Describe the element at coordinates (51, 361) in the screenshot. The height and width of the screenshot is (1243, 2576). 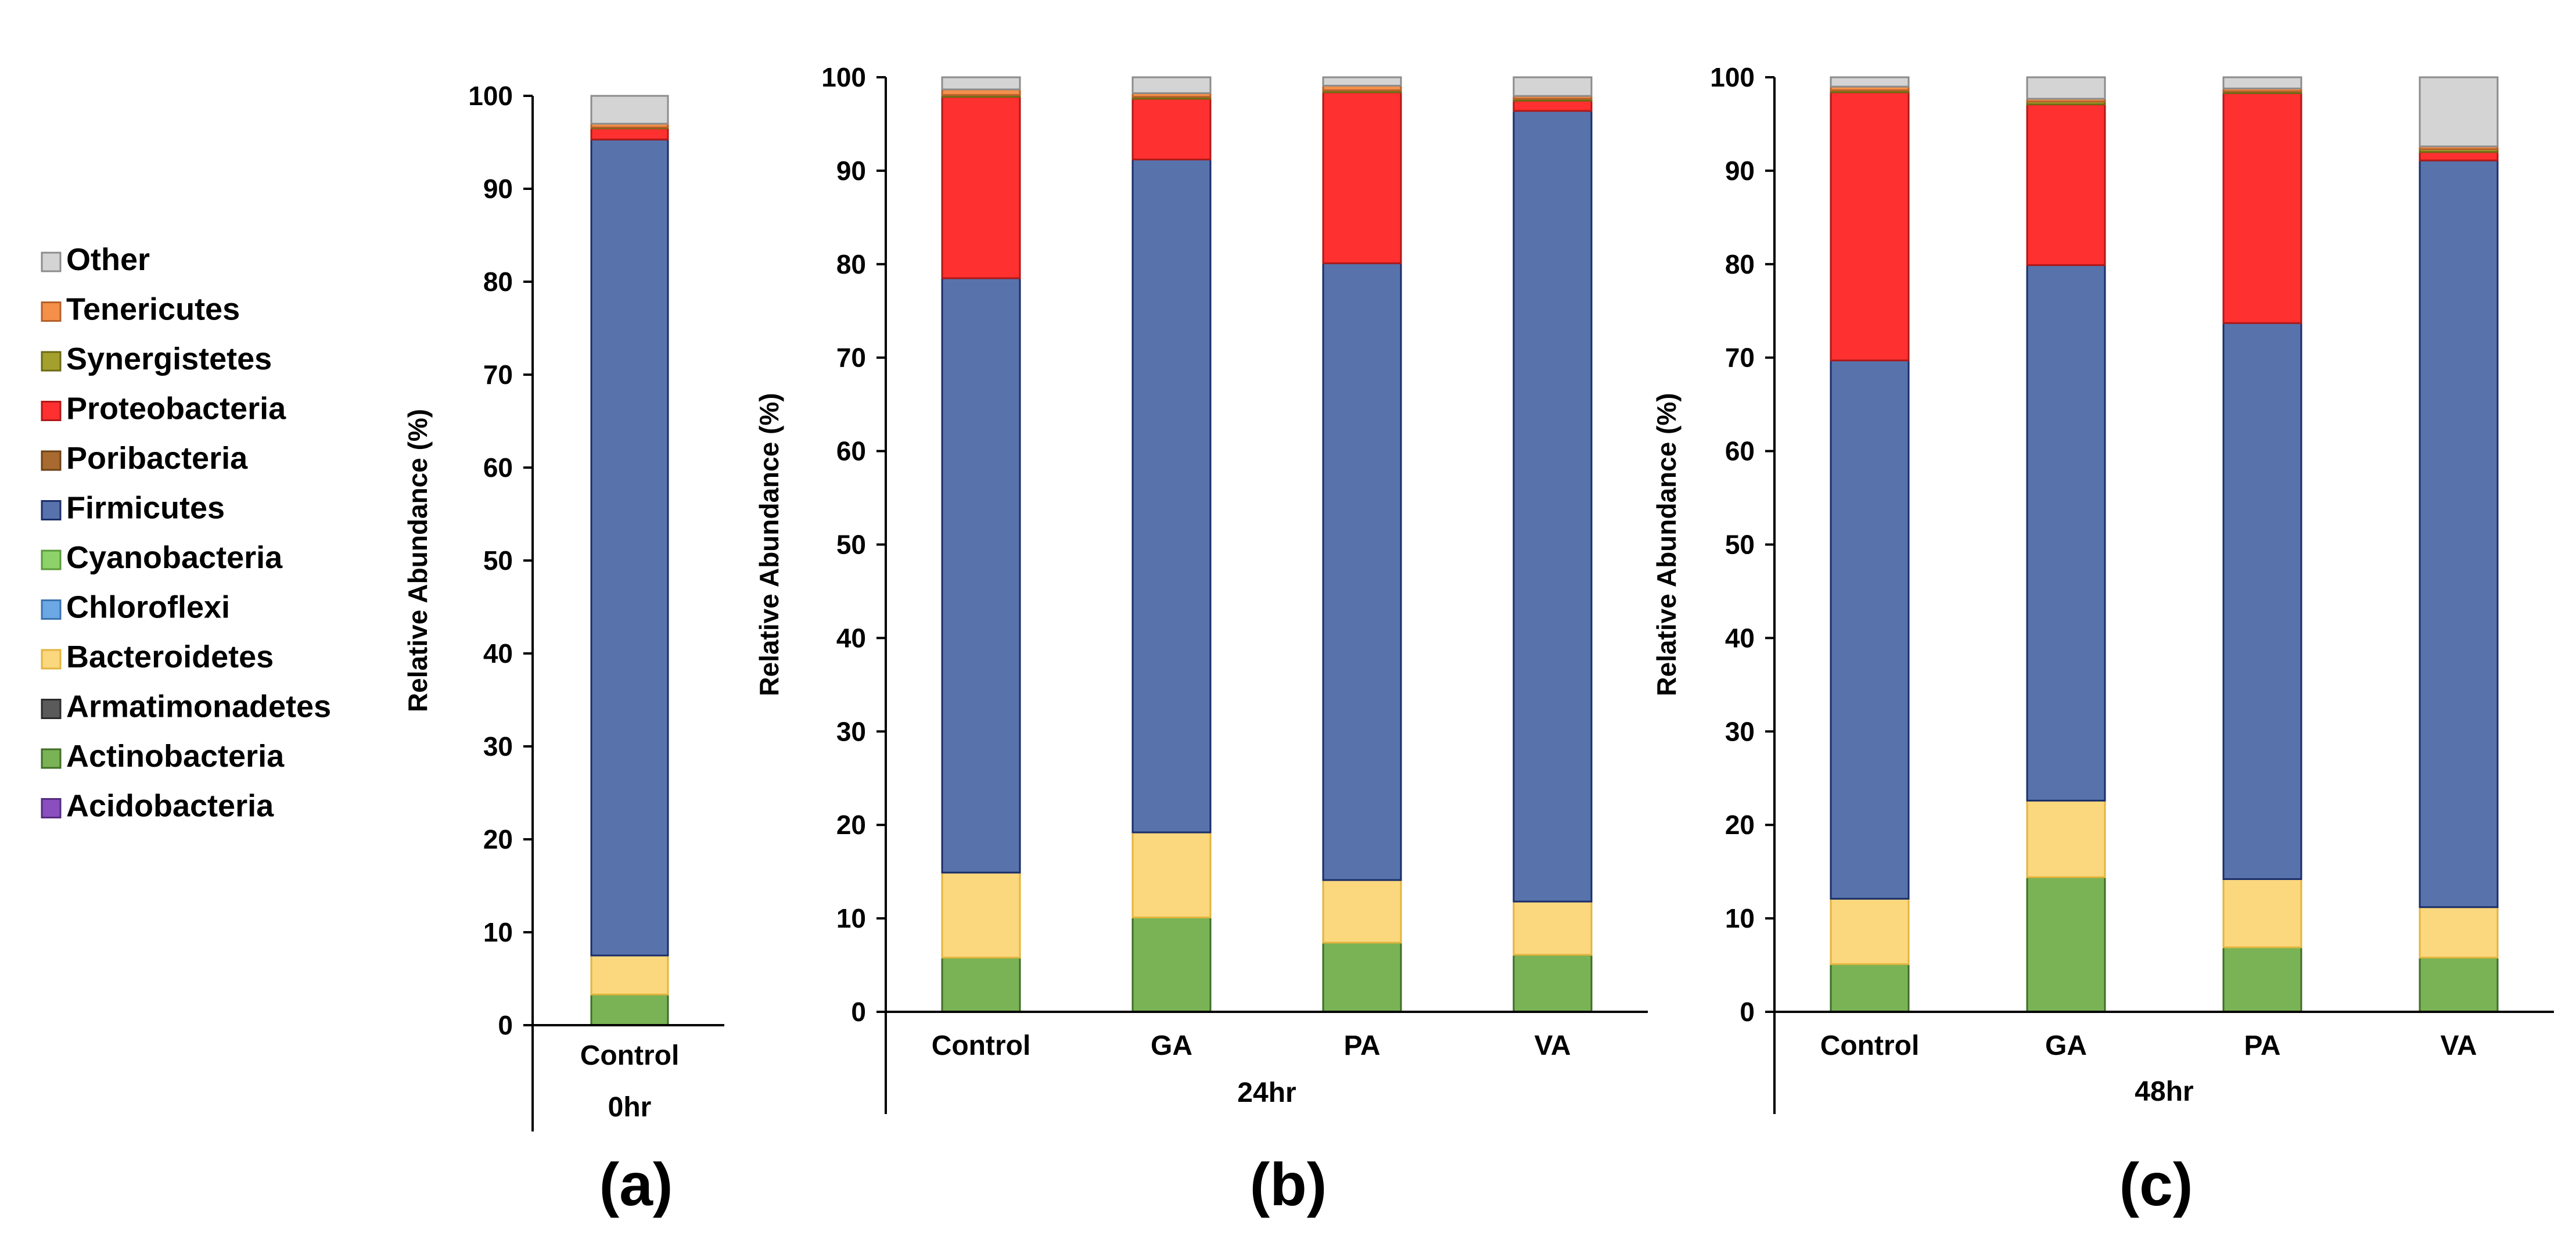
I see `legend-swatch-synergistetes` at that location.